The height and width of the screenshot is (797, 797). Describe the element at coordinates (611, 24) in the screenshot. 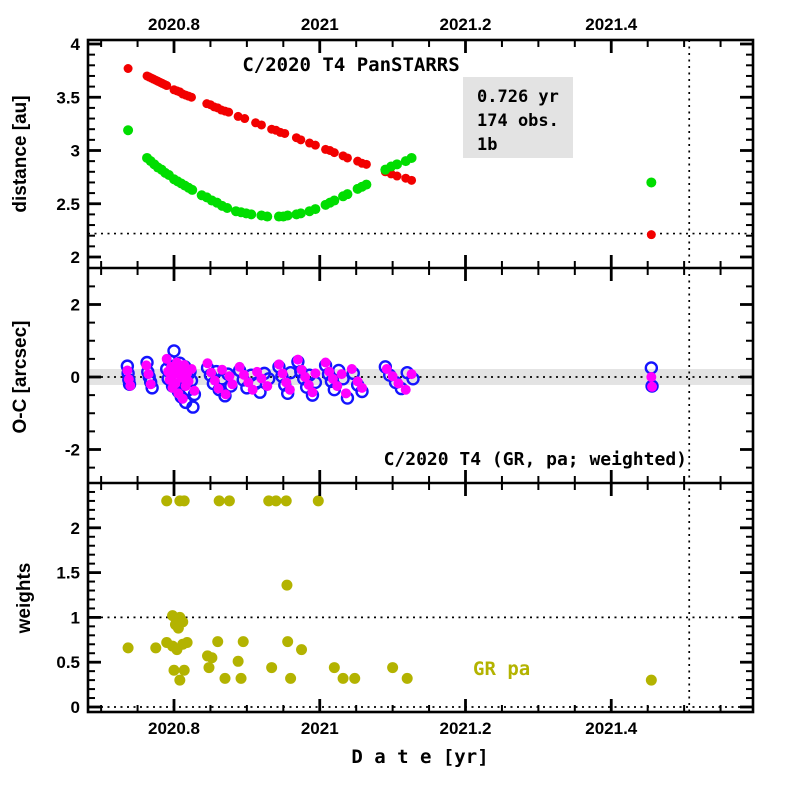

I see `x-tick-label-top: 2021.4` at that location.